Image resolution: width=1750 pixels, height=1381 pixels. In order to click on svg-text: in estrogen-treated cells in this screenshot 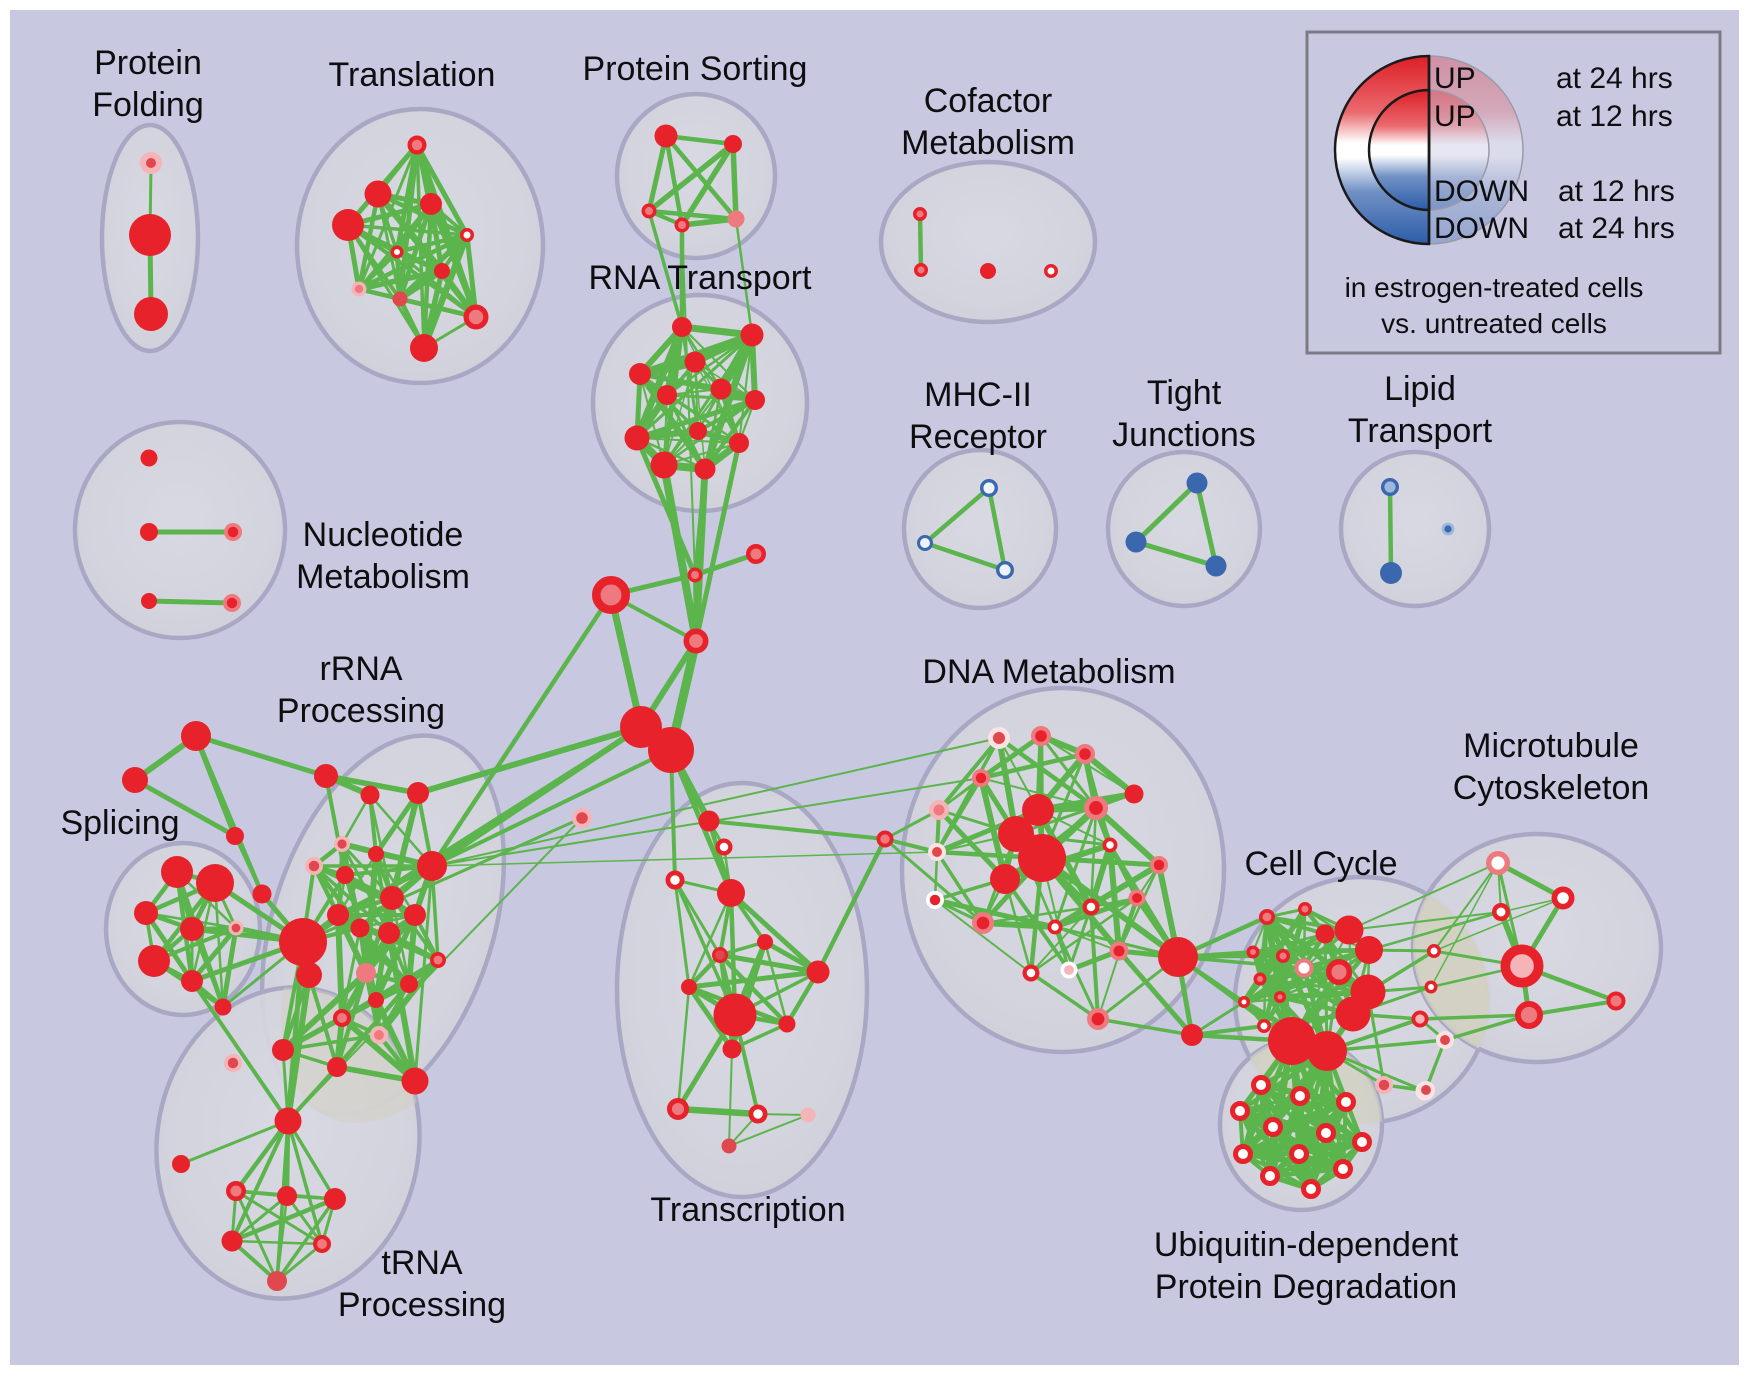, I will do `click(1494, 287)`.